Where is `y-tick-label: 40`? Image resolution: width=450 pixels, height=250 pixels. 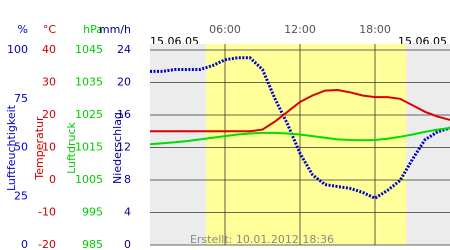
y-tick-label: 40 is located at coordinates (49, 49).